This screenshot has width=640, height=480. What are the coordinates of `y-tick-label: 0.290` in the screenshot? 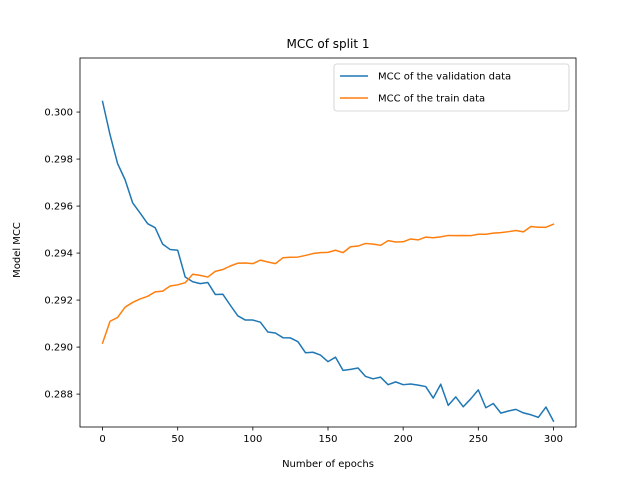 It's located at (58, 348).